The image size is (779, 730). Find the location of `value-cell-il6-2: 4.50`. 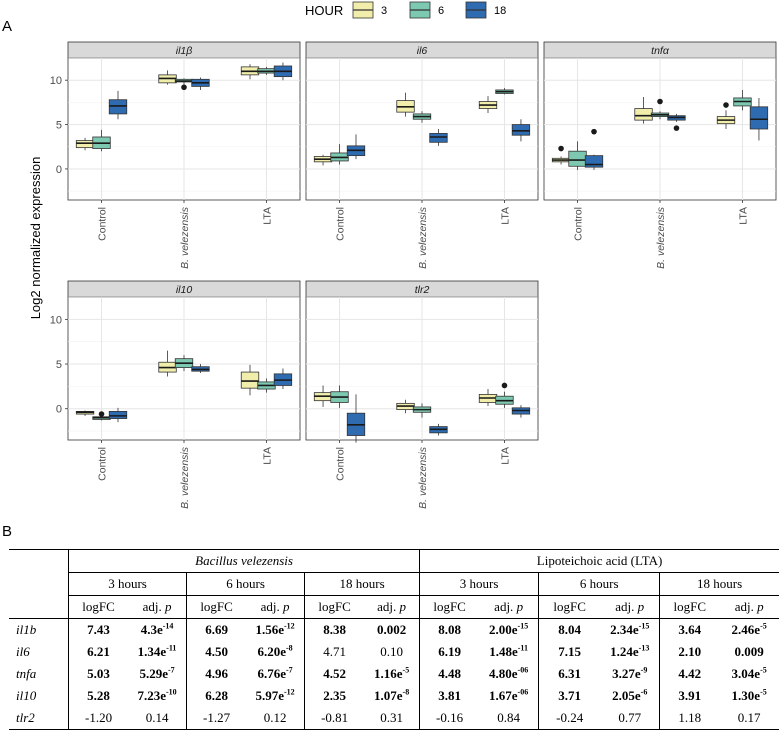

value-cell-il6-2: 4.50 is located at coordinates (216, 652).